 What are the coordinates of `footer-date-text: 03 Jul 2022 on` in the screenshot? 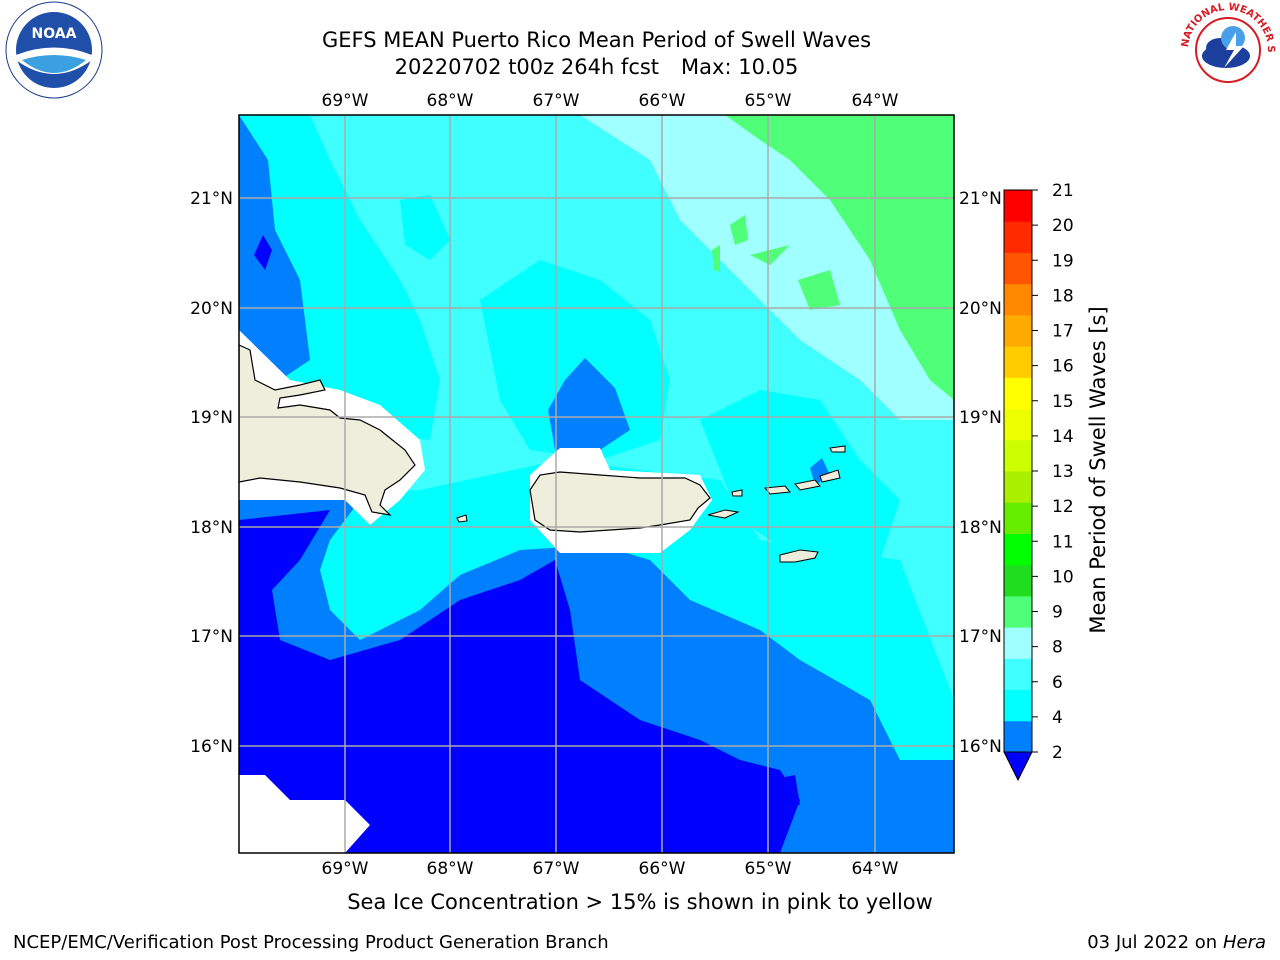 It's located at (1152, 942).